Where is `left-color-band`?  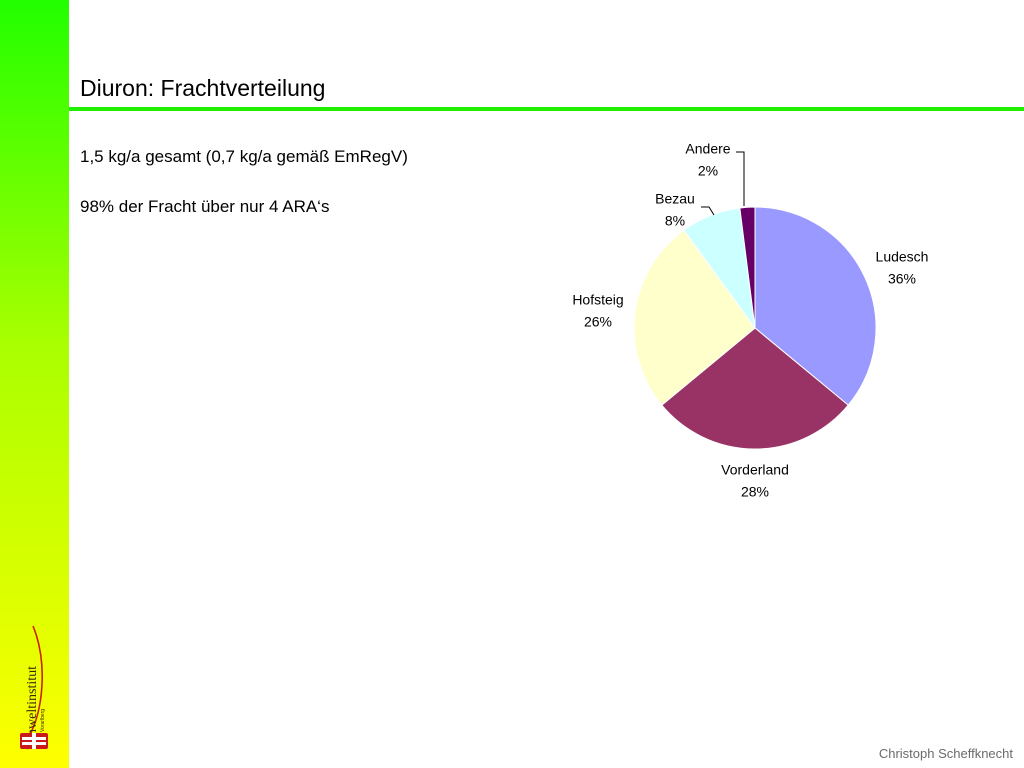 left-color-band is located at coordinates (34, 384).